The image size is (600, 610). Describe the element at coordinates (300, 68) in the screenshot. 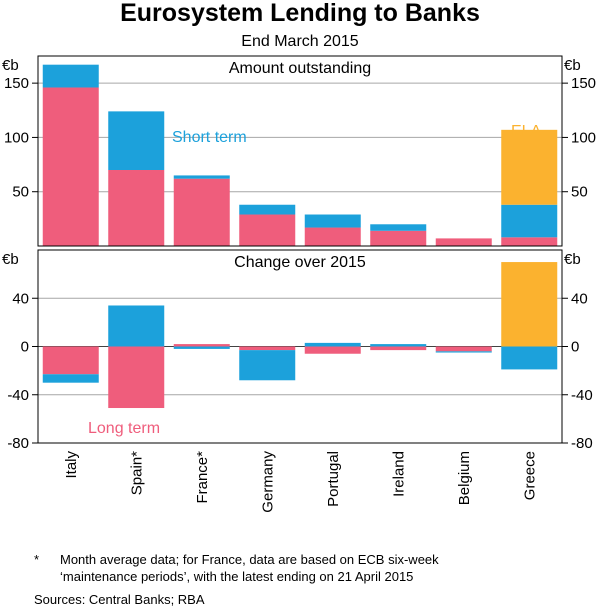

I see `panel-title: Amount outstanding` at that location.